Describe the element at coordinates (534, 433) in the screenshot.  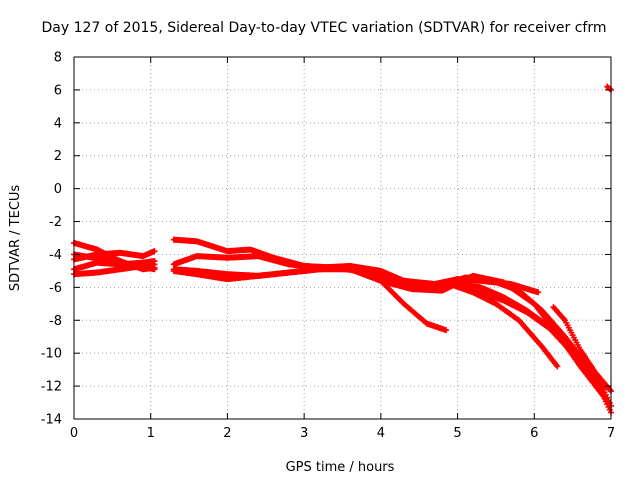
I see `x-tick-label: 6` at that location.